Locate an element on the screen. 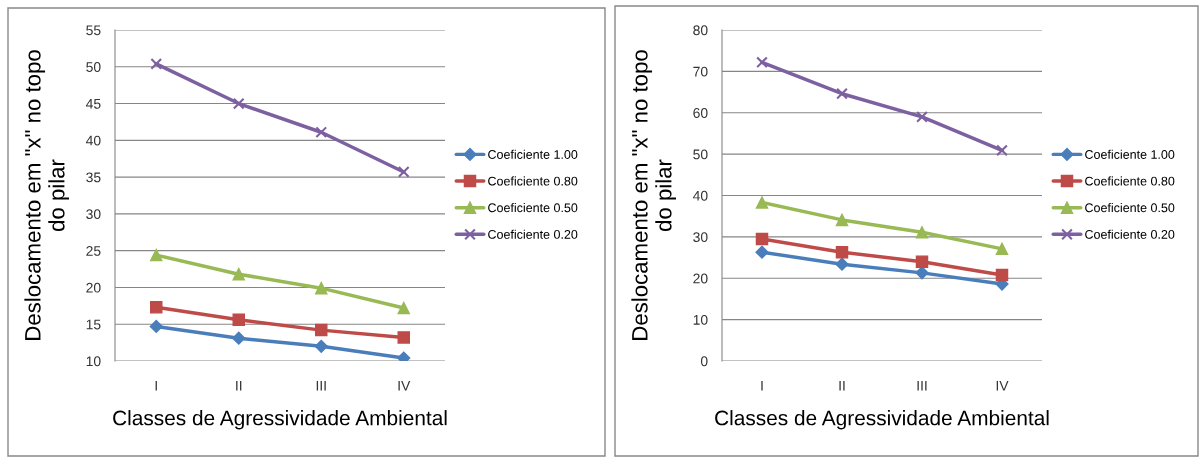 This screenshot has height=457, width=1199. y-tick-label: 55 is located at coordinates (93, 30).